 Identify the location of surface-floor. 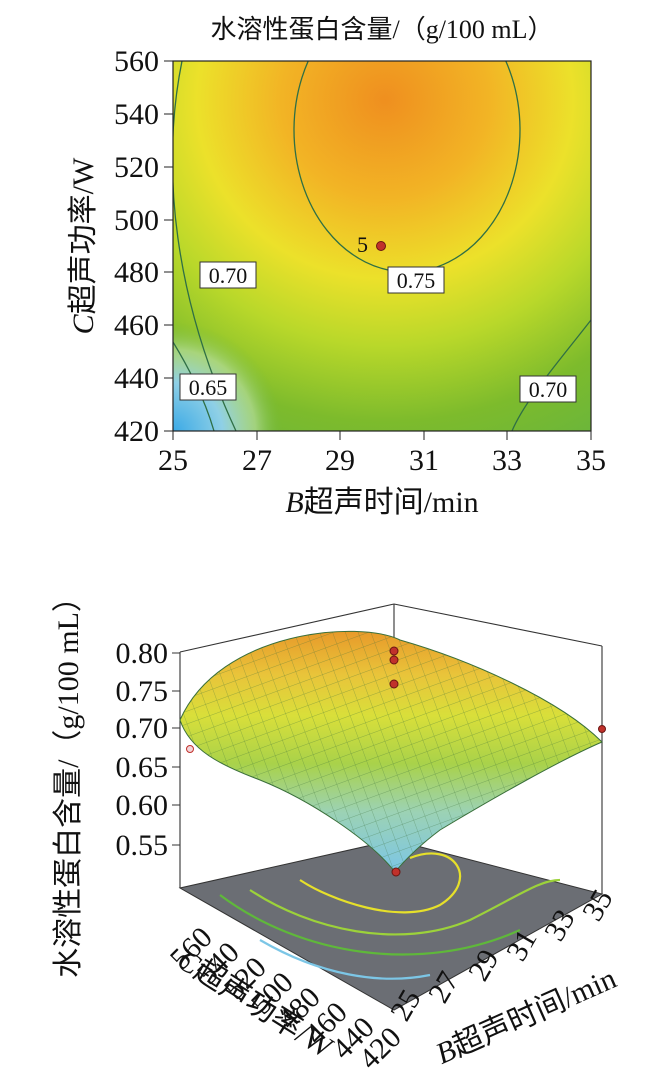
(391, 925).